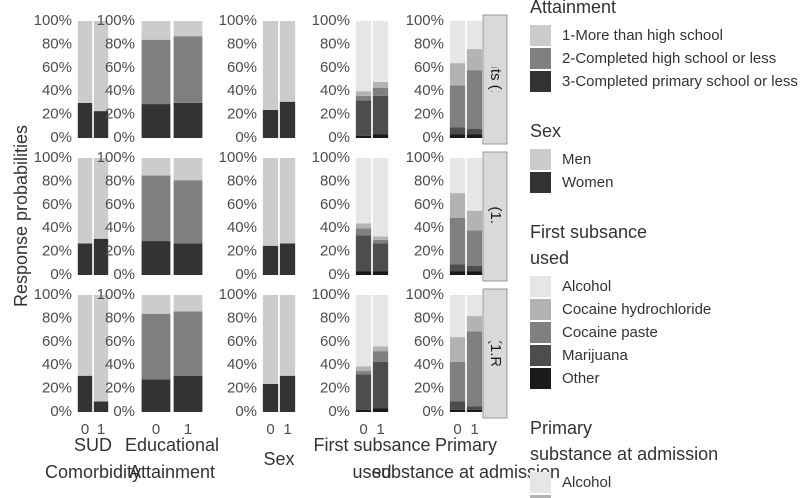 The width and height of the screenshot is (800, 498). I want to click on legend-title: Attainment, so click(573, 8).